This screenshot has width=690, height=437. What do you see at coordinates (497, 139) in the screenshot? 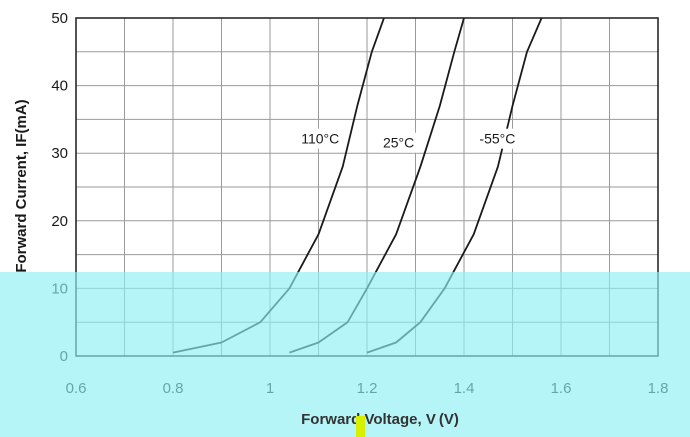
I see `series-label: -55°C` at bounding box center [497, 139].